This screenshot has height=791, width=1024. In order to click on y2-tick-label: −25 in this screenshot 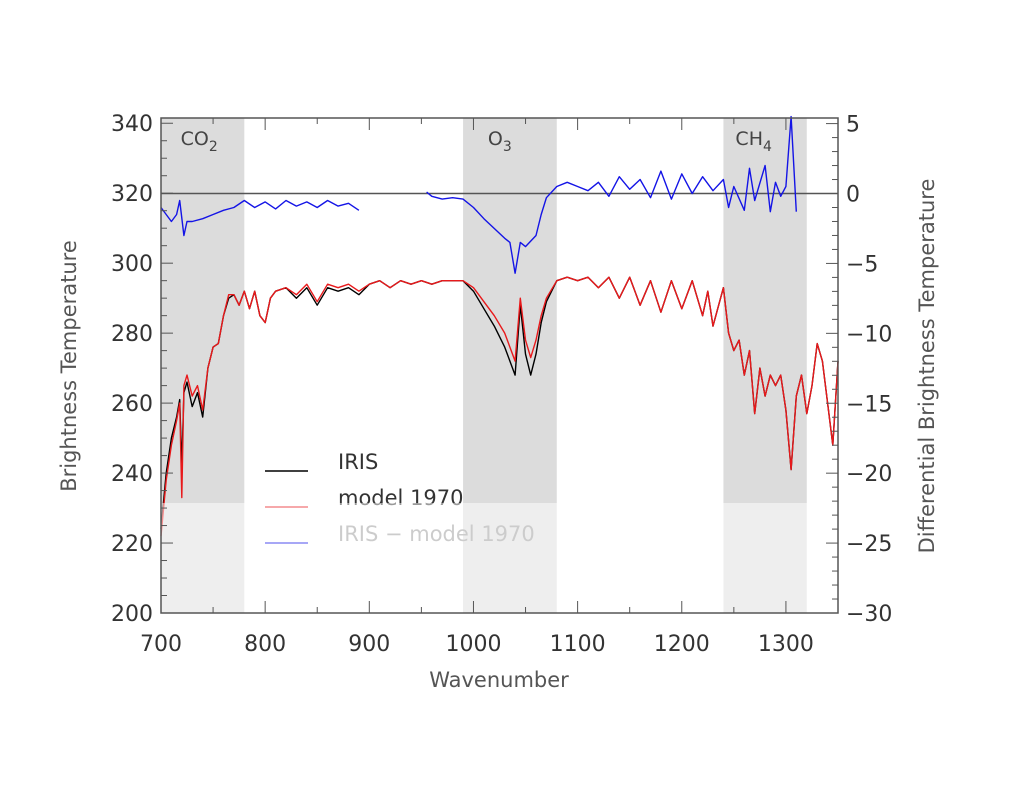, I will do `click(869, 544)`.